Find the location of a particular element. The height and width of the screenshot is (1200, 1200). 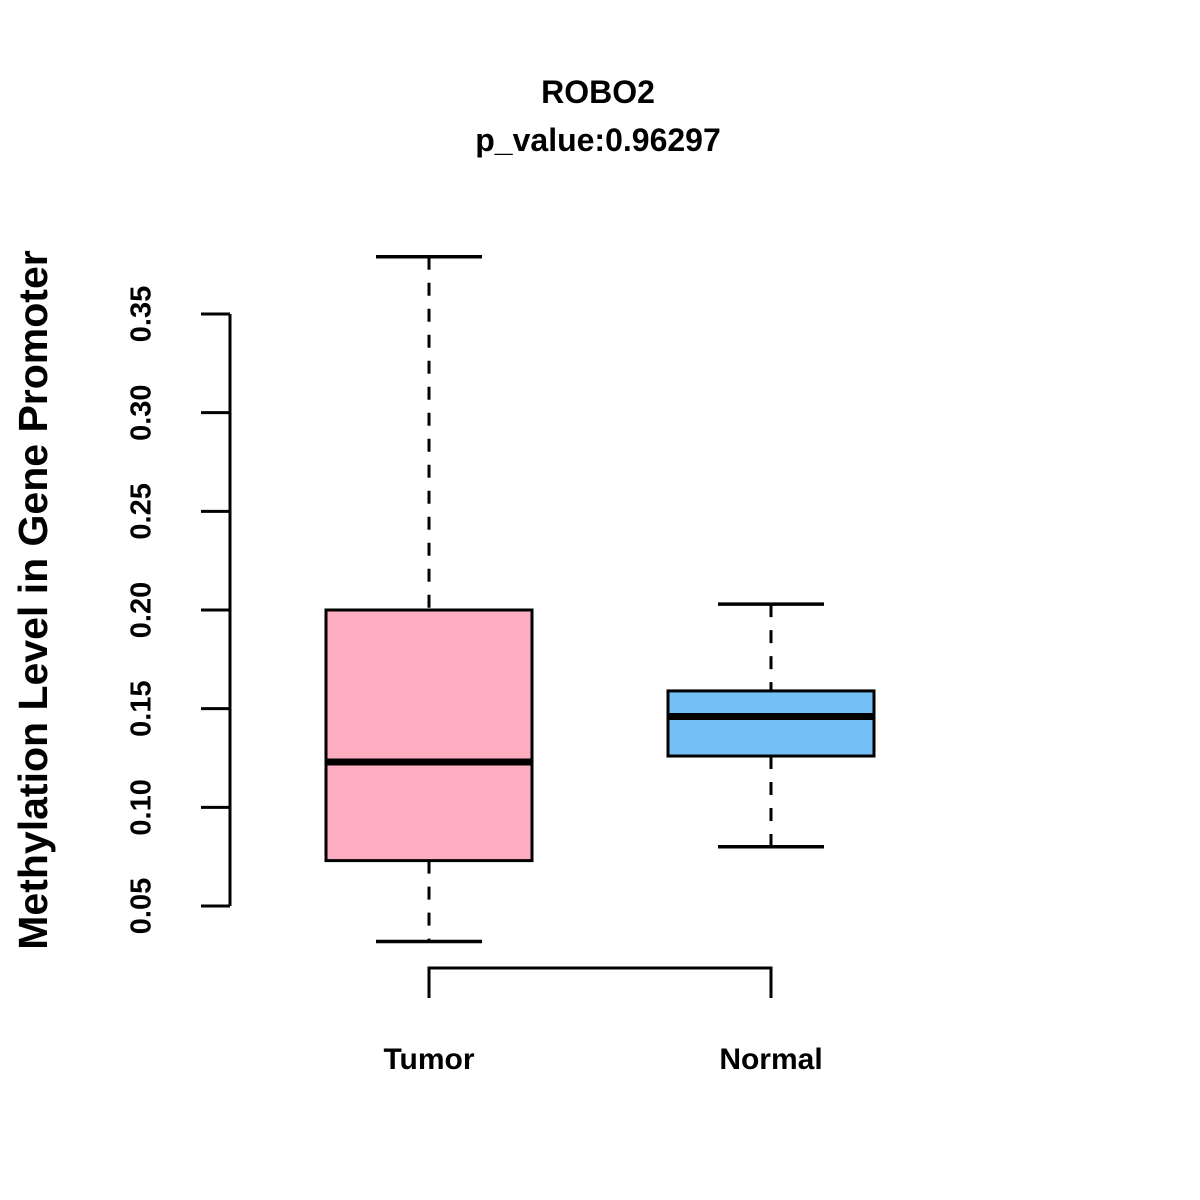

normal-box is located at coordinates (771, 723).